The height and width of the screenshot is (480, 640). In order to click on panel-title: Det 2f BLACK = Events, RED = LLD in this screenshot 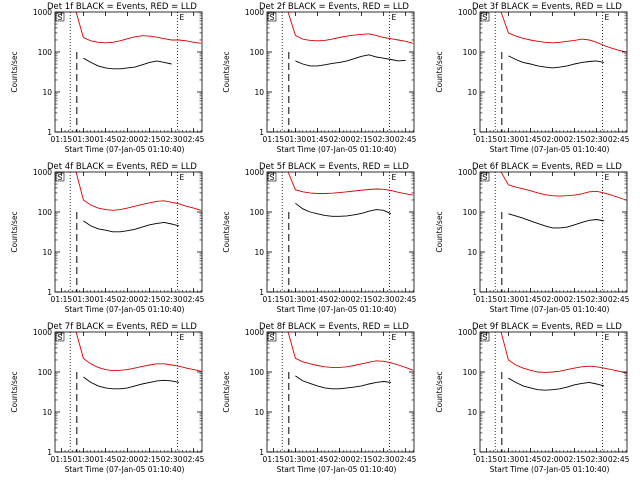, I will do `click(334, 7)`.